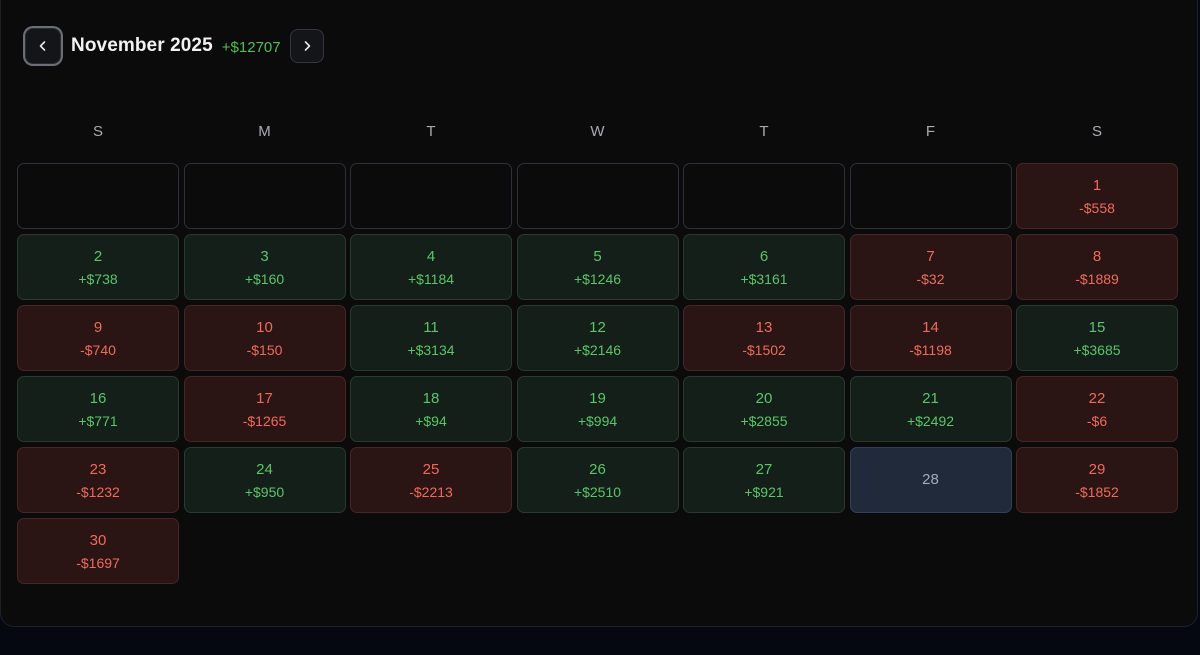 The height and width of the screenshot is (655, 1200). Describe the element at coordinates (98, 420) in the screenshot. I see `day-pnl-amount: +$771` at that location.